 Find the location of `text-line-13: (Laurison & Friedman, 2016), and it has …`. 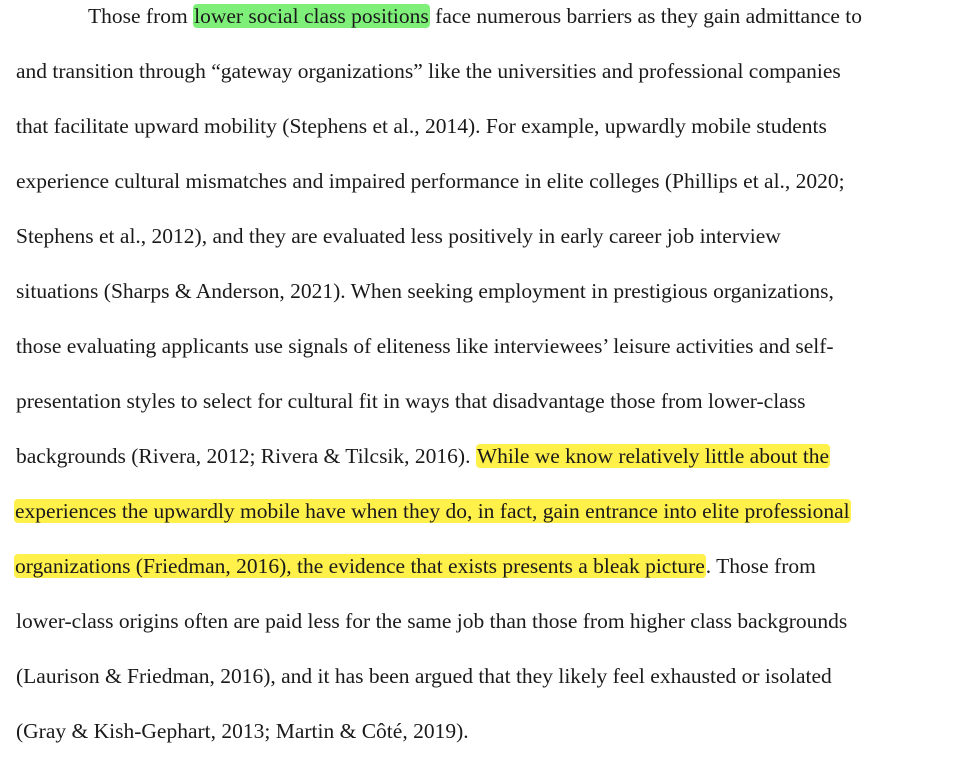

text-line-13: (Laurison & Friedman, 2016), and it has … is located at coordinates (492, 676).